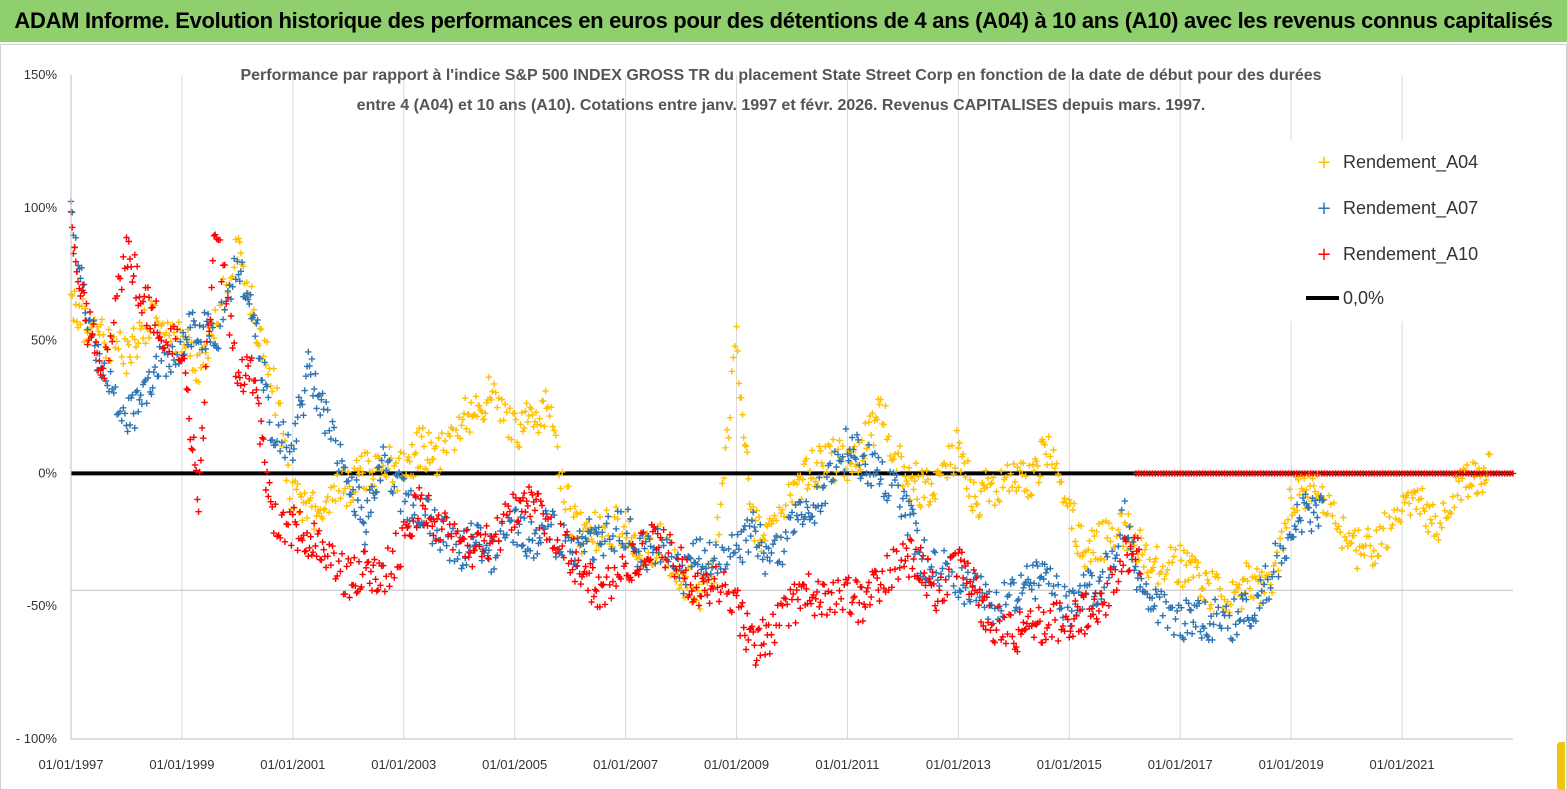  Describe the element at coordinates (1323, 254) in the screenshot. I see `legend-marker-a10: +` at that location.